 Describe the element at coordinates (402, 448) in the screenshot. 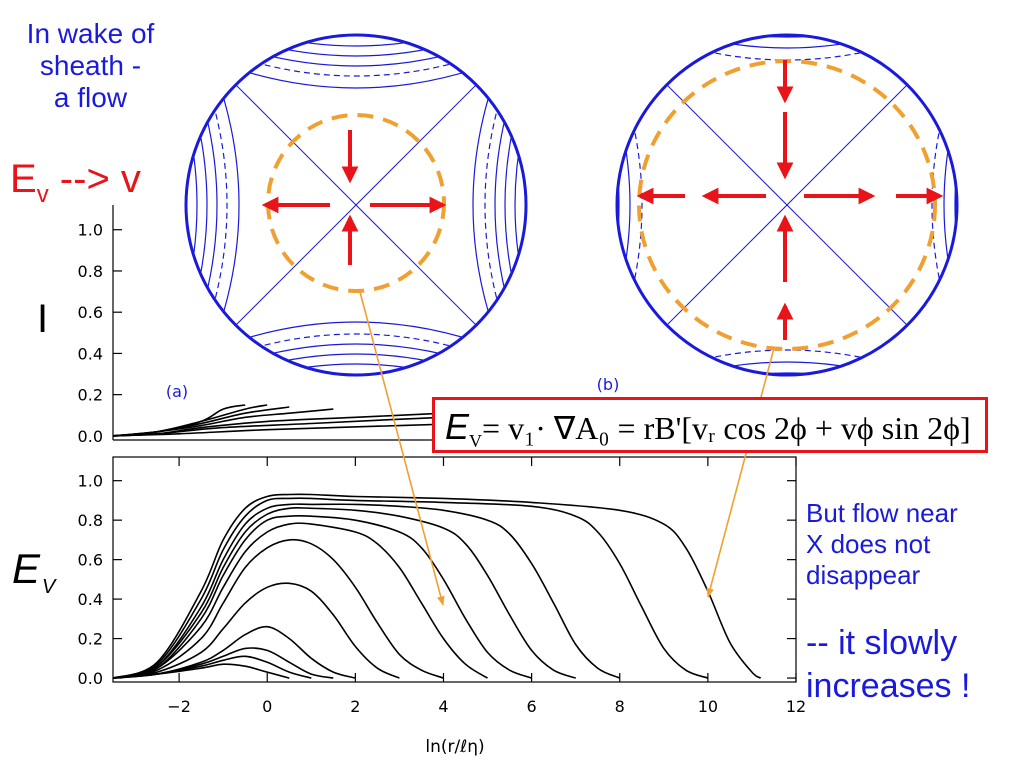

I see `pointer-line-a` at that location.